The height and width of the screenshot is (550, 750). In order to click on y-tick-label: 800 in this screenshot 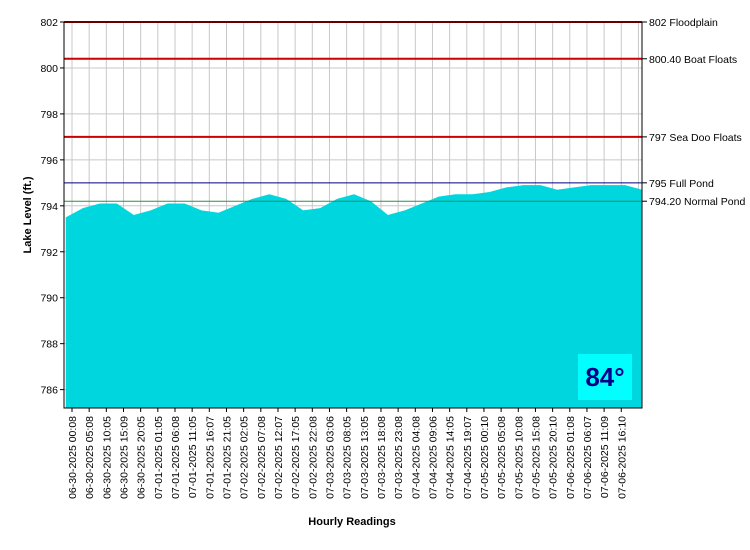, I will do `click(49, 69)`.